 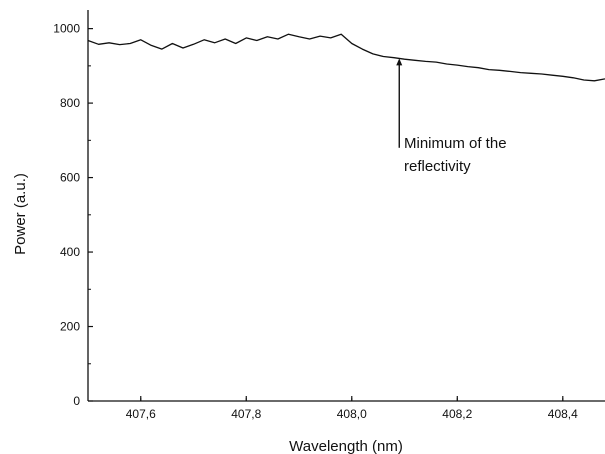 I want to click on annotation: Minimum of the reflectivity, so click(x=451, y=116).